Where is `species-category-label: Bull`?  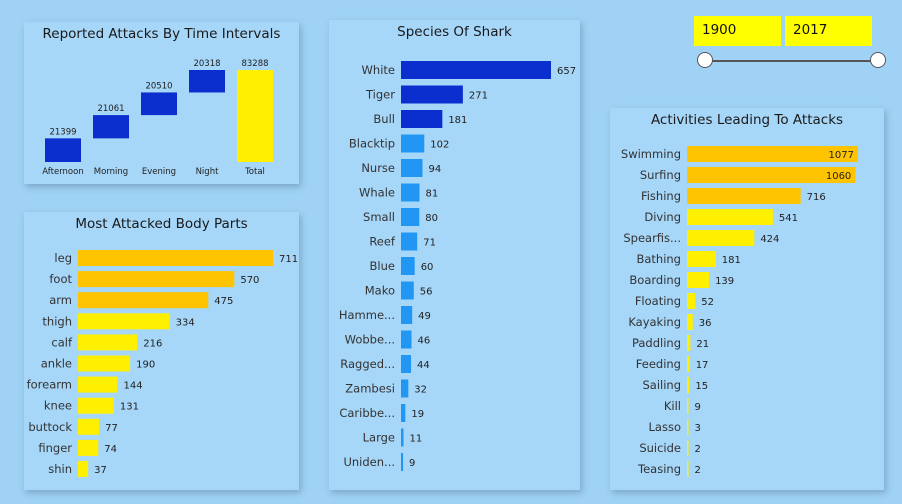 species-category-label: Bull is located at coordinates (384, 119).